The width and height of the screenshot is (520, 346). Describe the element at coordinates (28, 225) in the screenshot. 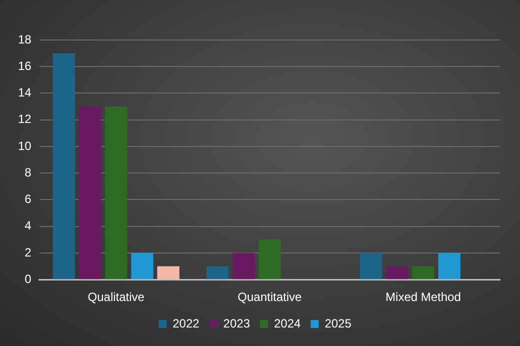

I see `y-tick-label: 4` at that location.